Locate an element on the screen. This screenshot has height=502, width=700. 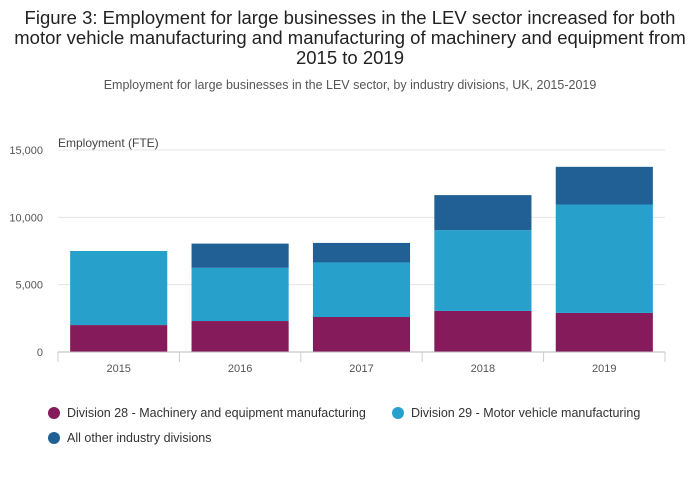
x-tick-label: 2017 is located at coordinates (361, 369).